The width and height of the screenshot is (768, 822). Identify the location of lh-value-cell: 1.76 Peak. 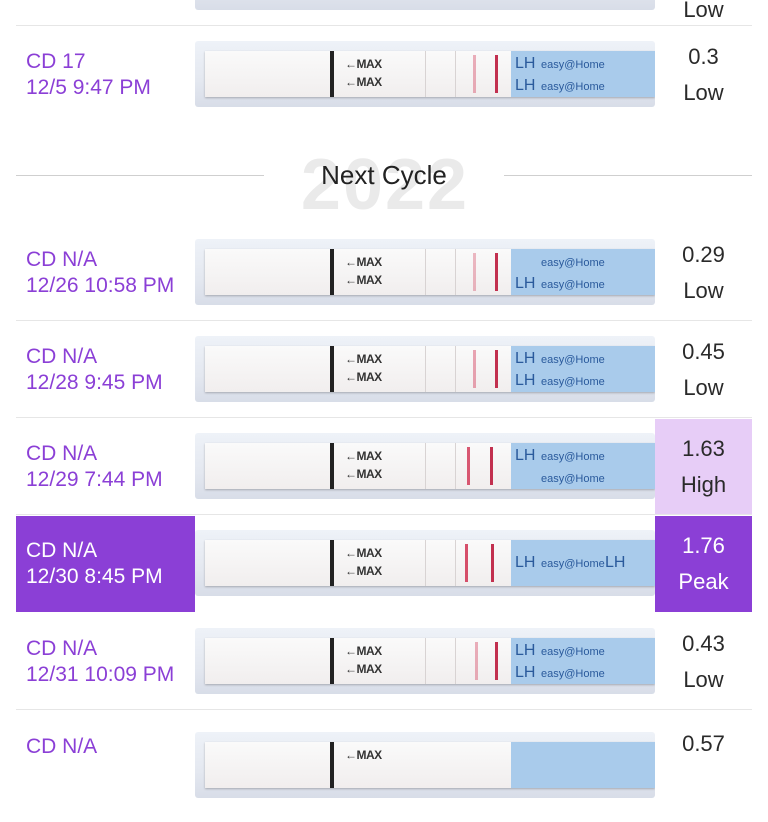
(703, 564).